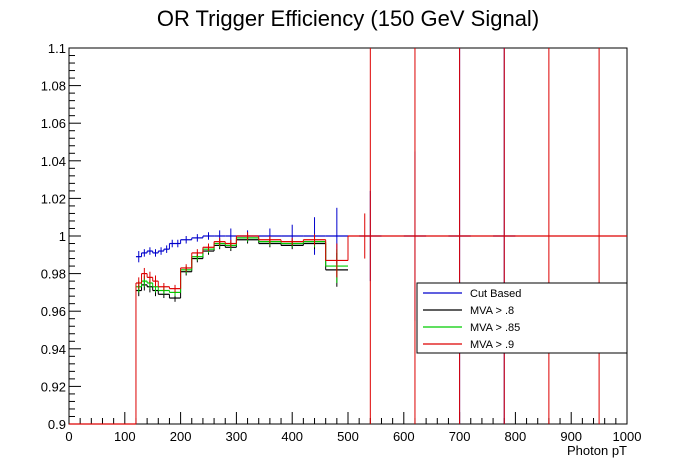 The width and height of the screenshot is (696, 472). I want to click on legend-label: MVA > .8, so click(492, 311).